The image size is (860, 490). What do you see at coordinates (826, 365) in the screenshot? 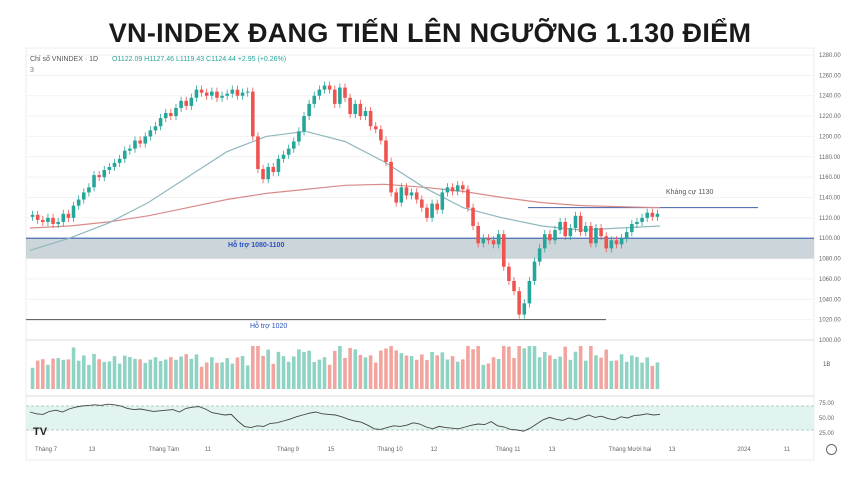
I see `volume-axis-label: 1B` at bounding box center [826, 365].